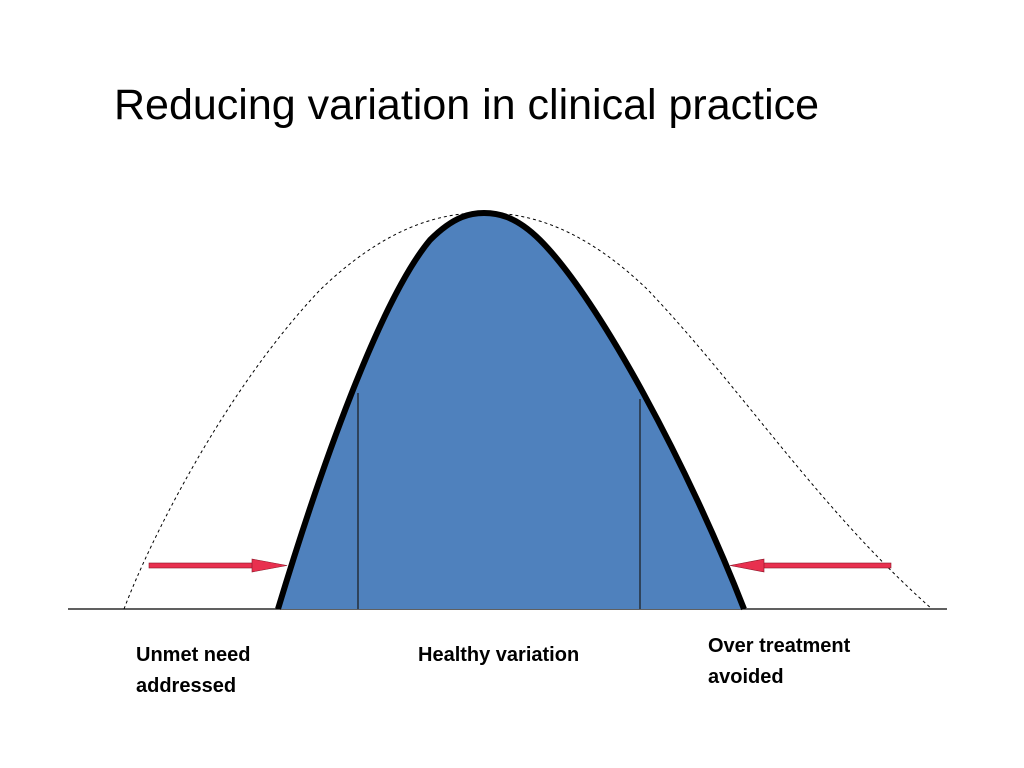  I want to click on arrow-left-pointing, so click(810, 565).